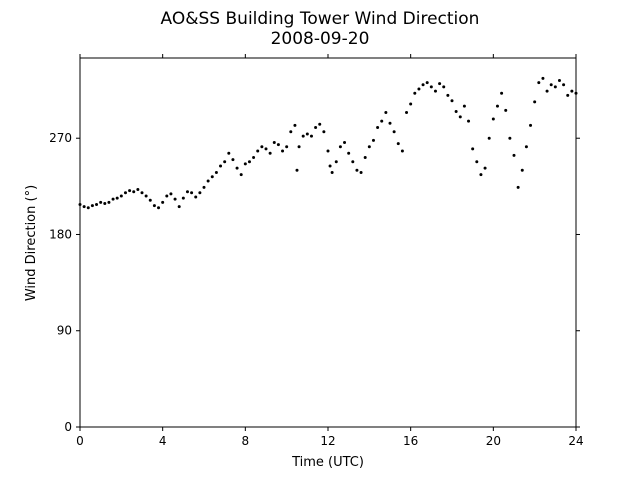 The width and height of the screenshot is (640, 480). What do you see at coordinates (320, 19) in the screenshot?
I see `chart-title: AO&SS Building Tower Wind Direction` at bounding box center [320, 19].